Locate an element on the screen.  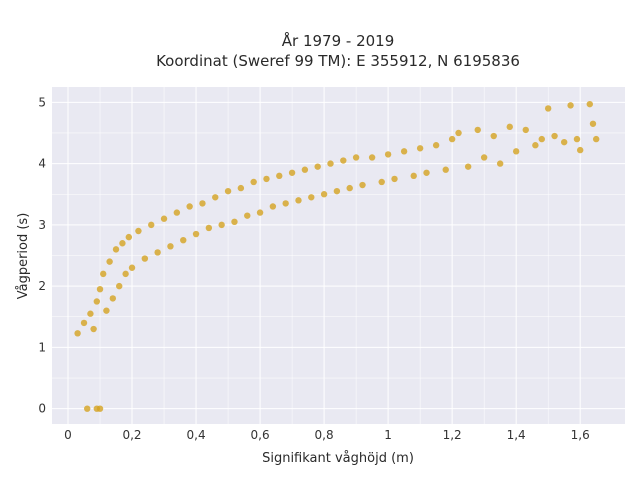
x-tick-label: 0,4 is located at coordinates (196, 435).